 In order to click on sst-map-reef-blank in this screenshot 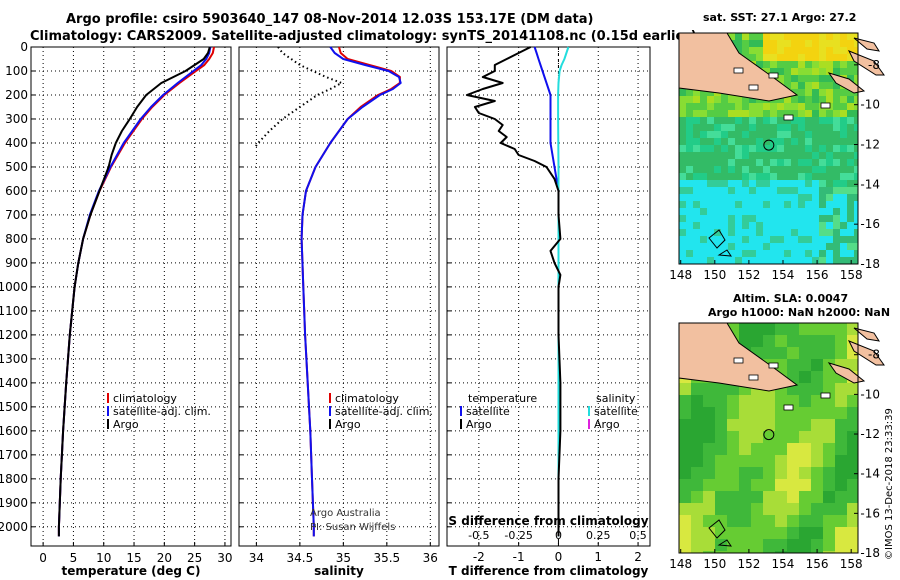, I will do `click(788, 117)`.